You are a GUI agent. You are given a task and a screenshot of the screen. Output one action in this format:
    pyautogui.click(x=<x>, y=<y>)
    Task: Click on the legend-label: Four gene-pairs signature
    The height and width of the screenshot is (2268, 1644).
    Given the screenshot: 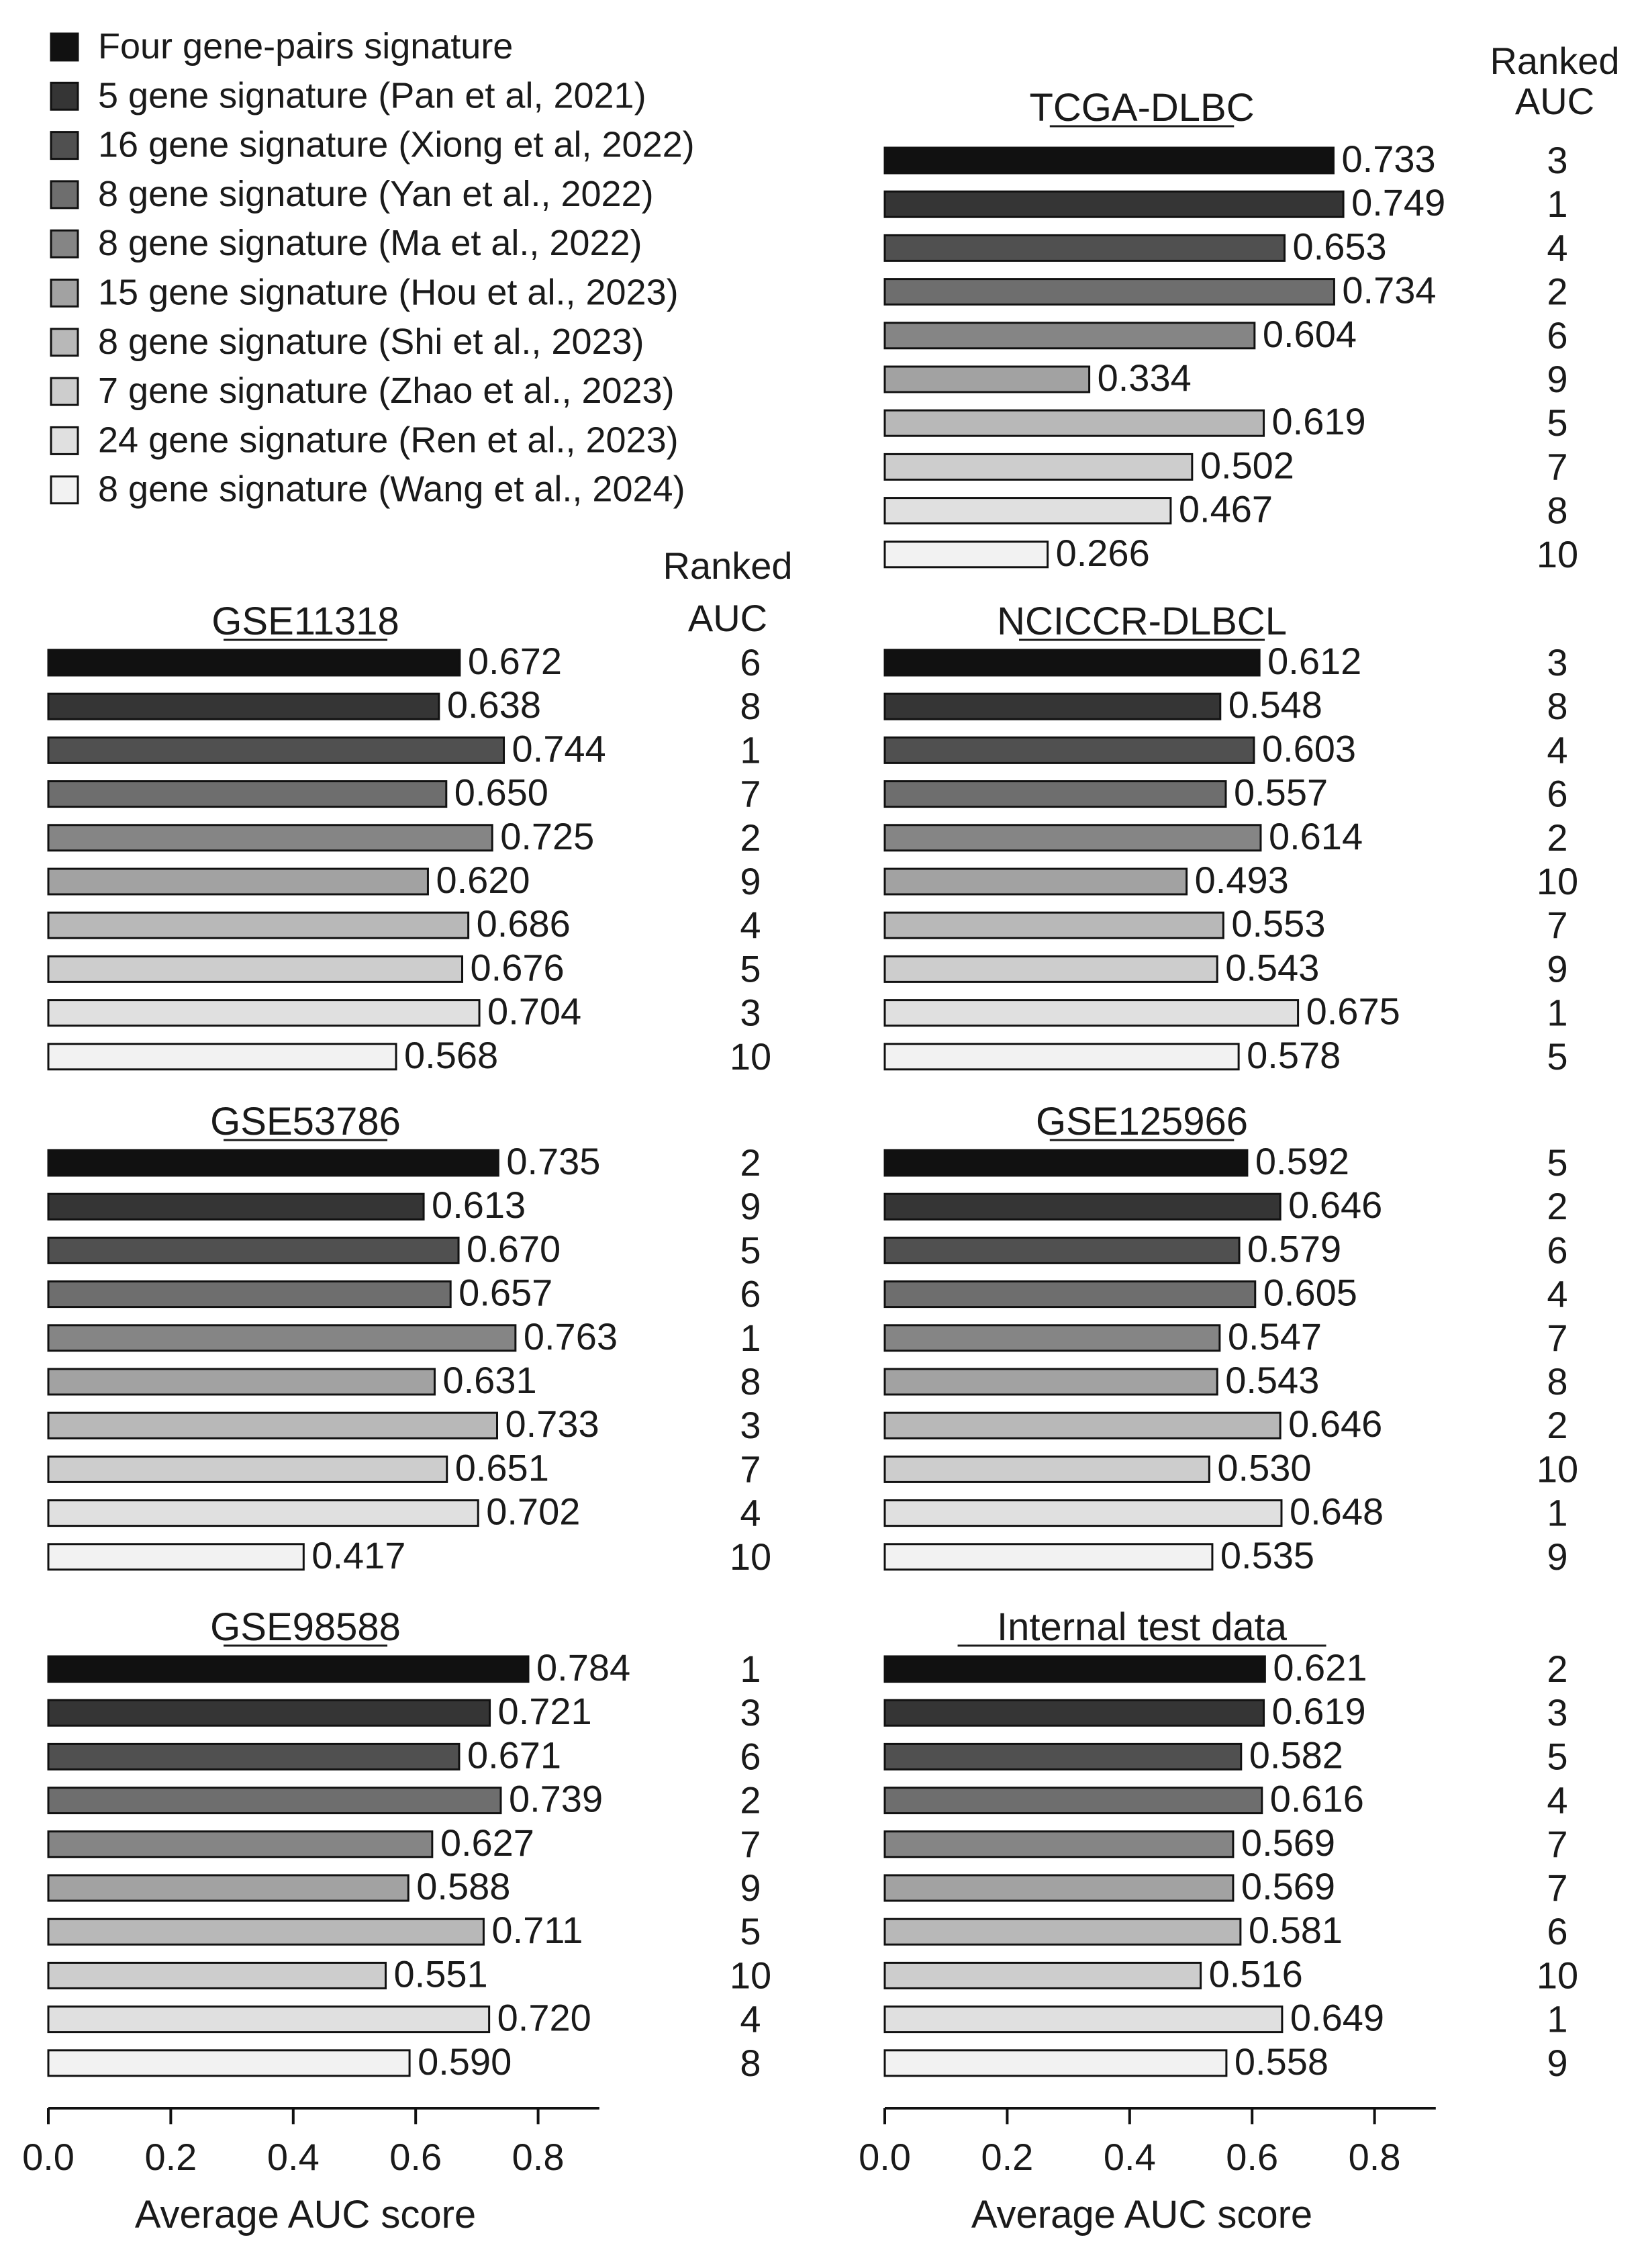 What is the action you would take?
    pyautogui.click(x=305, y=46)
    